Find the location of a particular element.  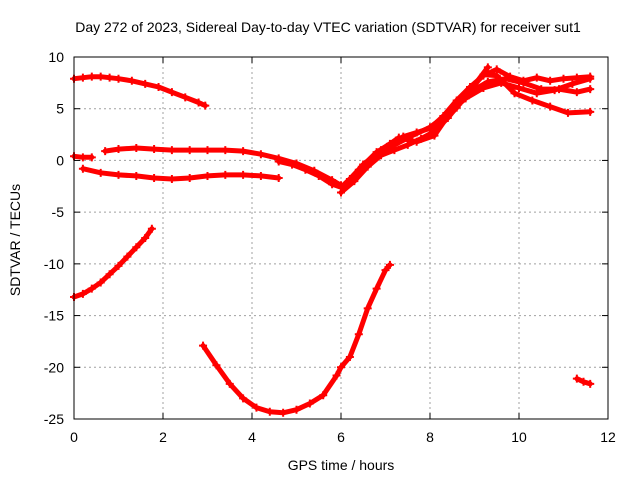

x-tick-label: 10 is located at coordinates (519, 437).